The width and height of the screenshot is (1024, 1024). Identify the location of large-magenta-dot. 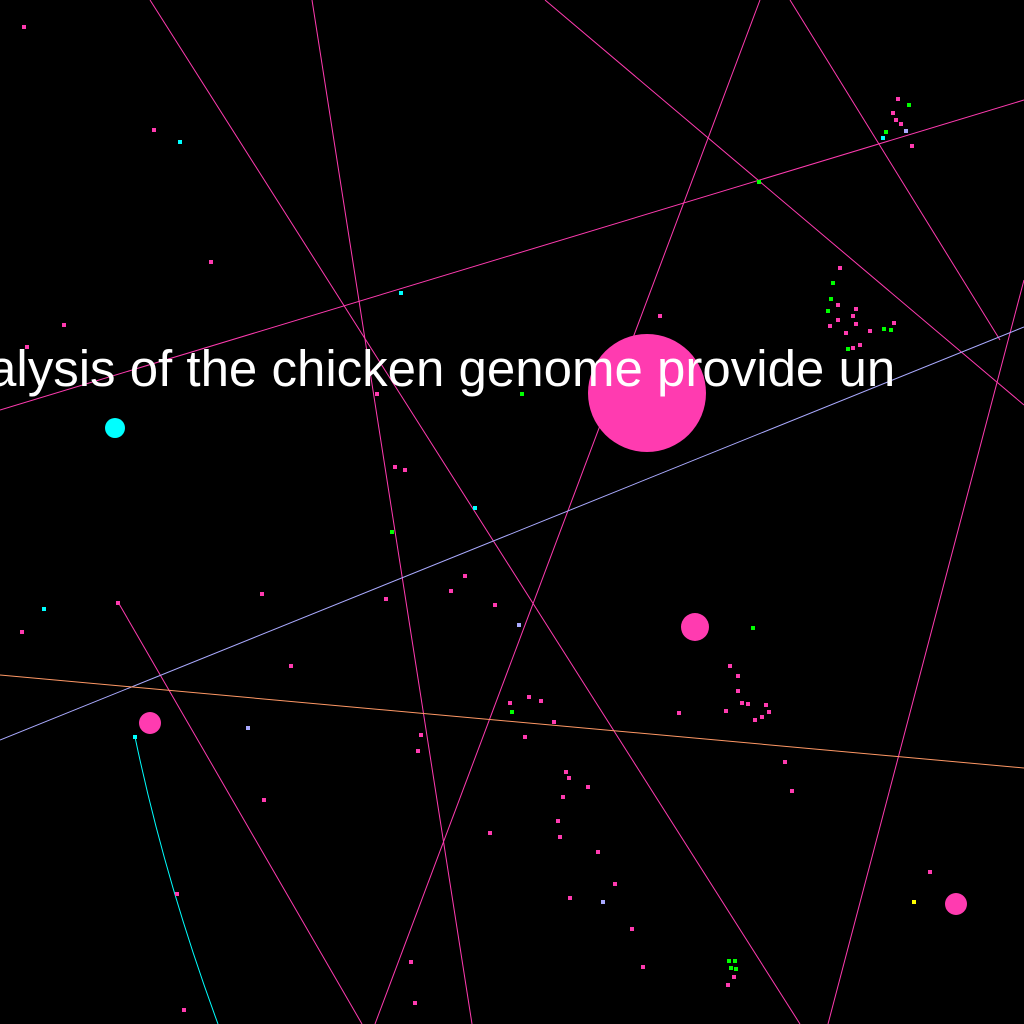
(647, 393).